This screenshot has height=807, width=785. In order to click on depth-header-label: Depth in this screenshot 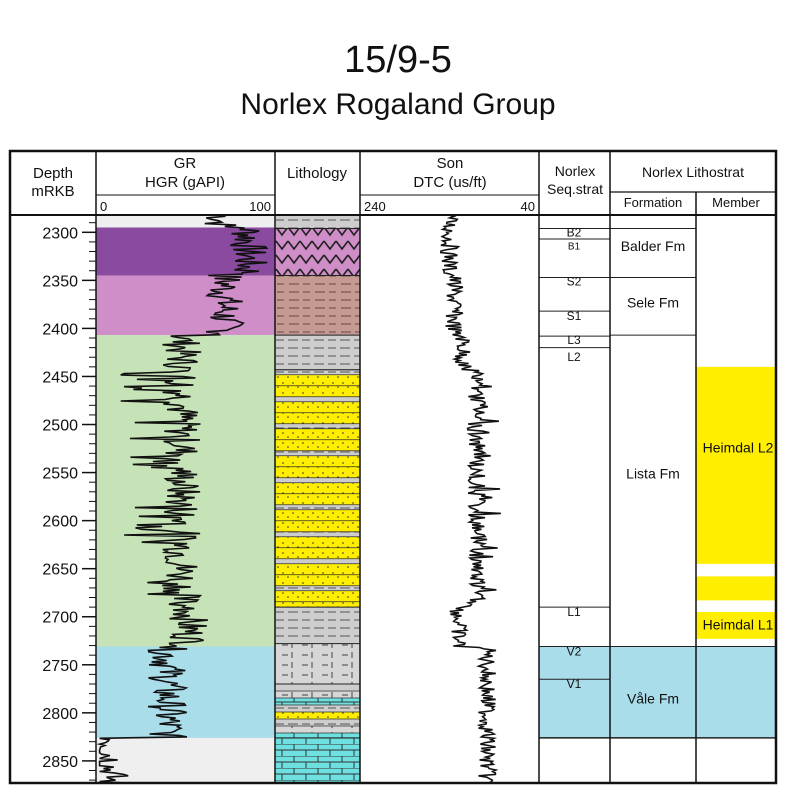, I will do `click(53, 173)`.